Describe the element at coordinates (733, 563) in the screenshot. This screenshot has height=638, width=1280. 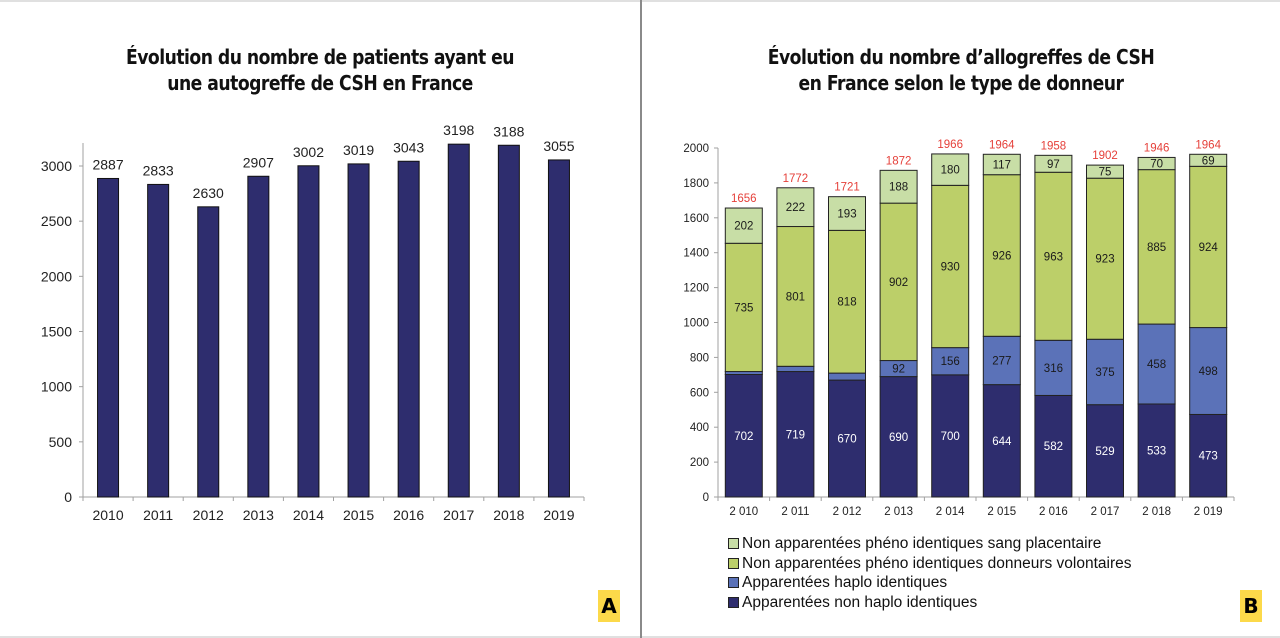
I see `legend-swatch-donneurs-volontaires` at that location.